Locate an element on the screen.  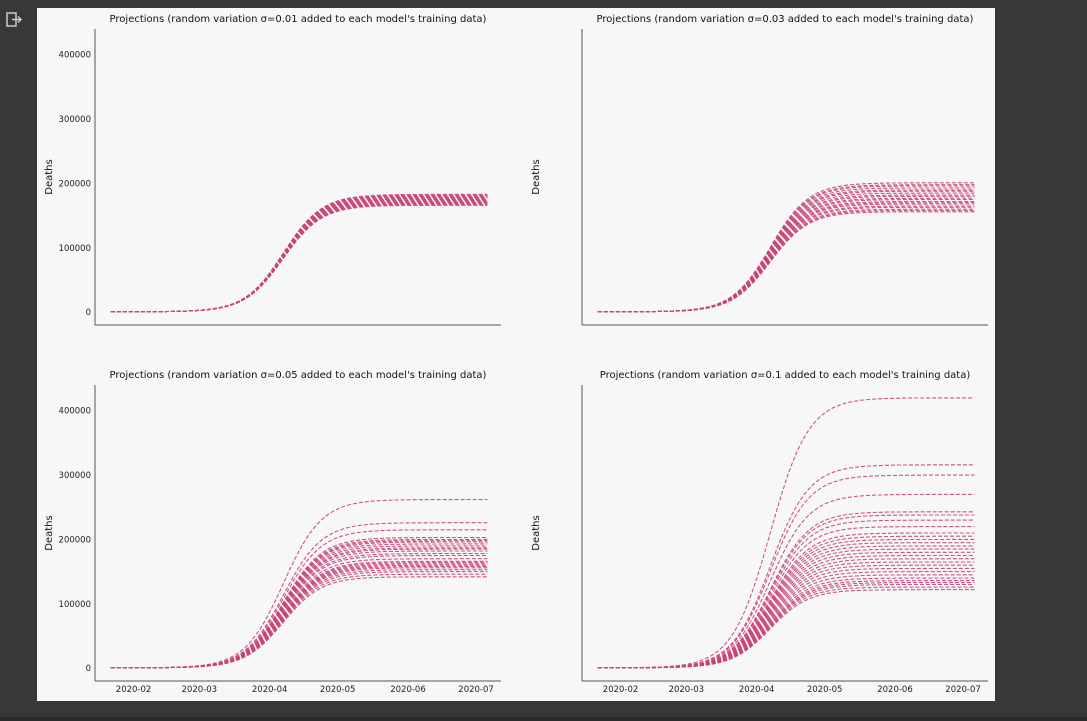
bottom-strip is located at coordinates (543, 719).